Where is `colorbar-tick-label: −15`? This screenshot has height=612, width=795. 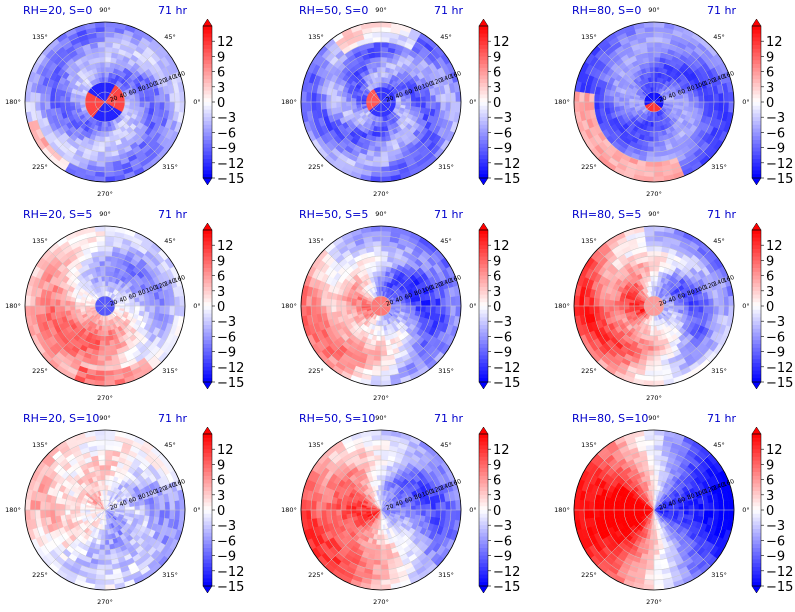
colorbar-tick-label: −15 is located at coordinates (506, 179).